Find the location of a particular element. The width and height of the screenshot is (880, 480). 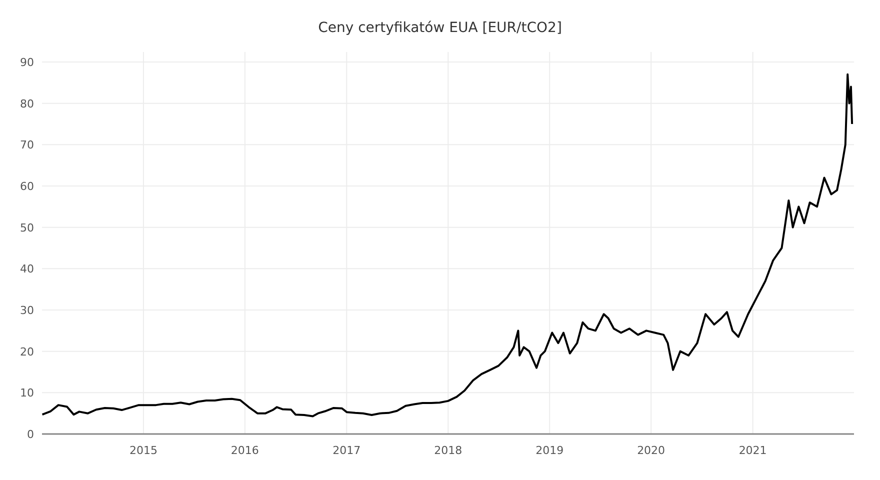

x-tick-label: 2015 is located at coordinates (143, 450).